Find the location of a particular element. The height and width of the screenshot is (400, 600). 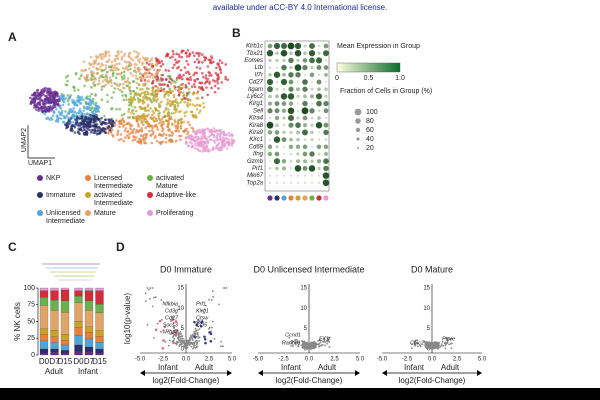

legend-label: Proliferating is located at coordinates (174, 213).